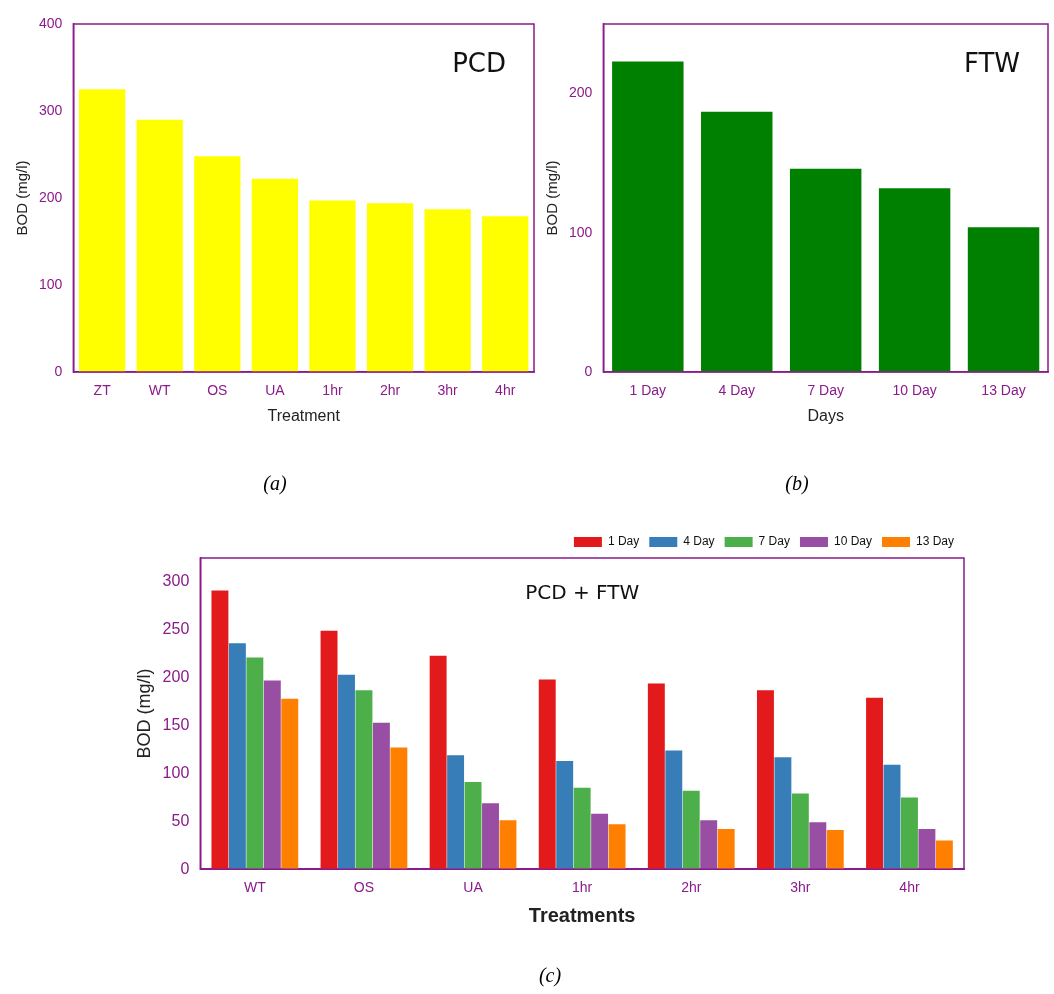 Image resolution: width=1054 pixels, height=994 pixels. Describe the element at coordinates (102, 390) in the screenshot. I see `x-tick-label: ZT` at that location.